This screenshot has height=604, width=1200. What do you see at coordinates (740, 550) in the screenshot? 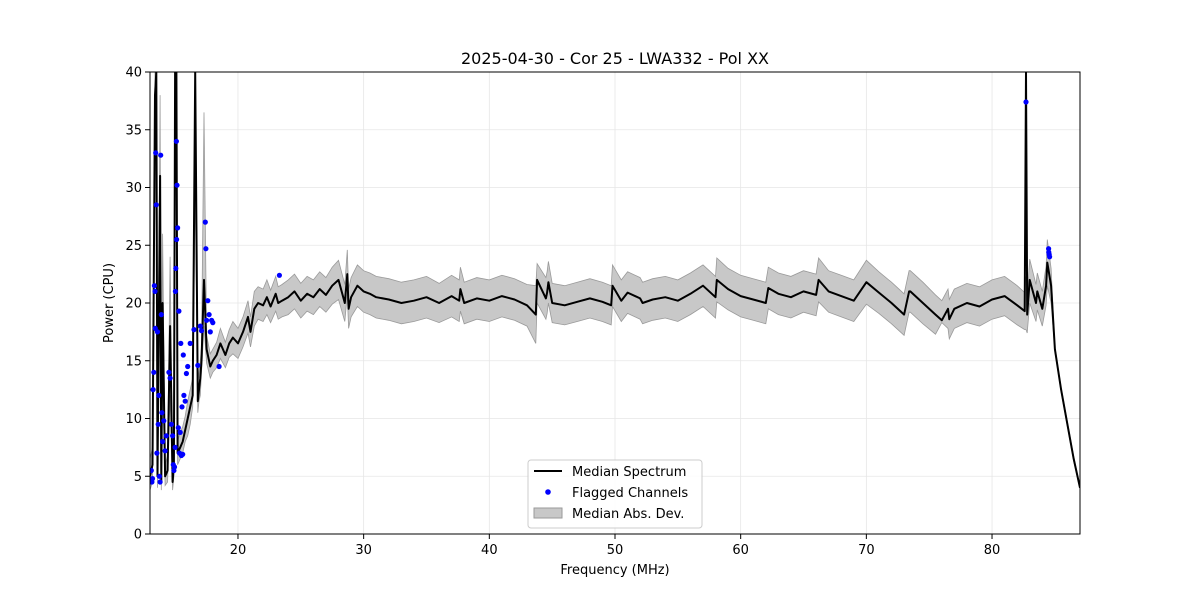
I see `x-tick-label: 60` at bounding box center [740, 550].